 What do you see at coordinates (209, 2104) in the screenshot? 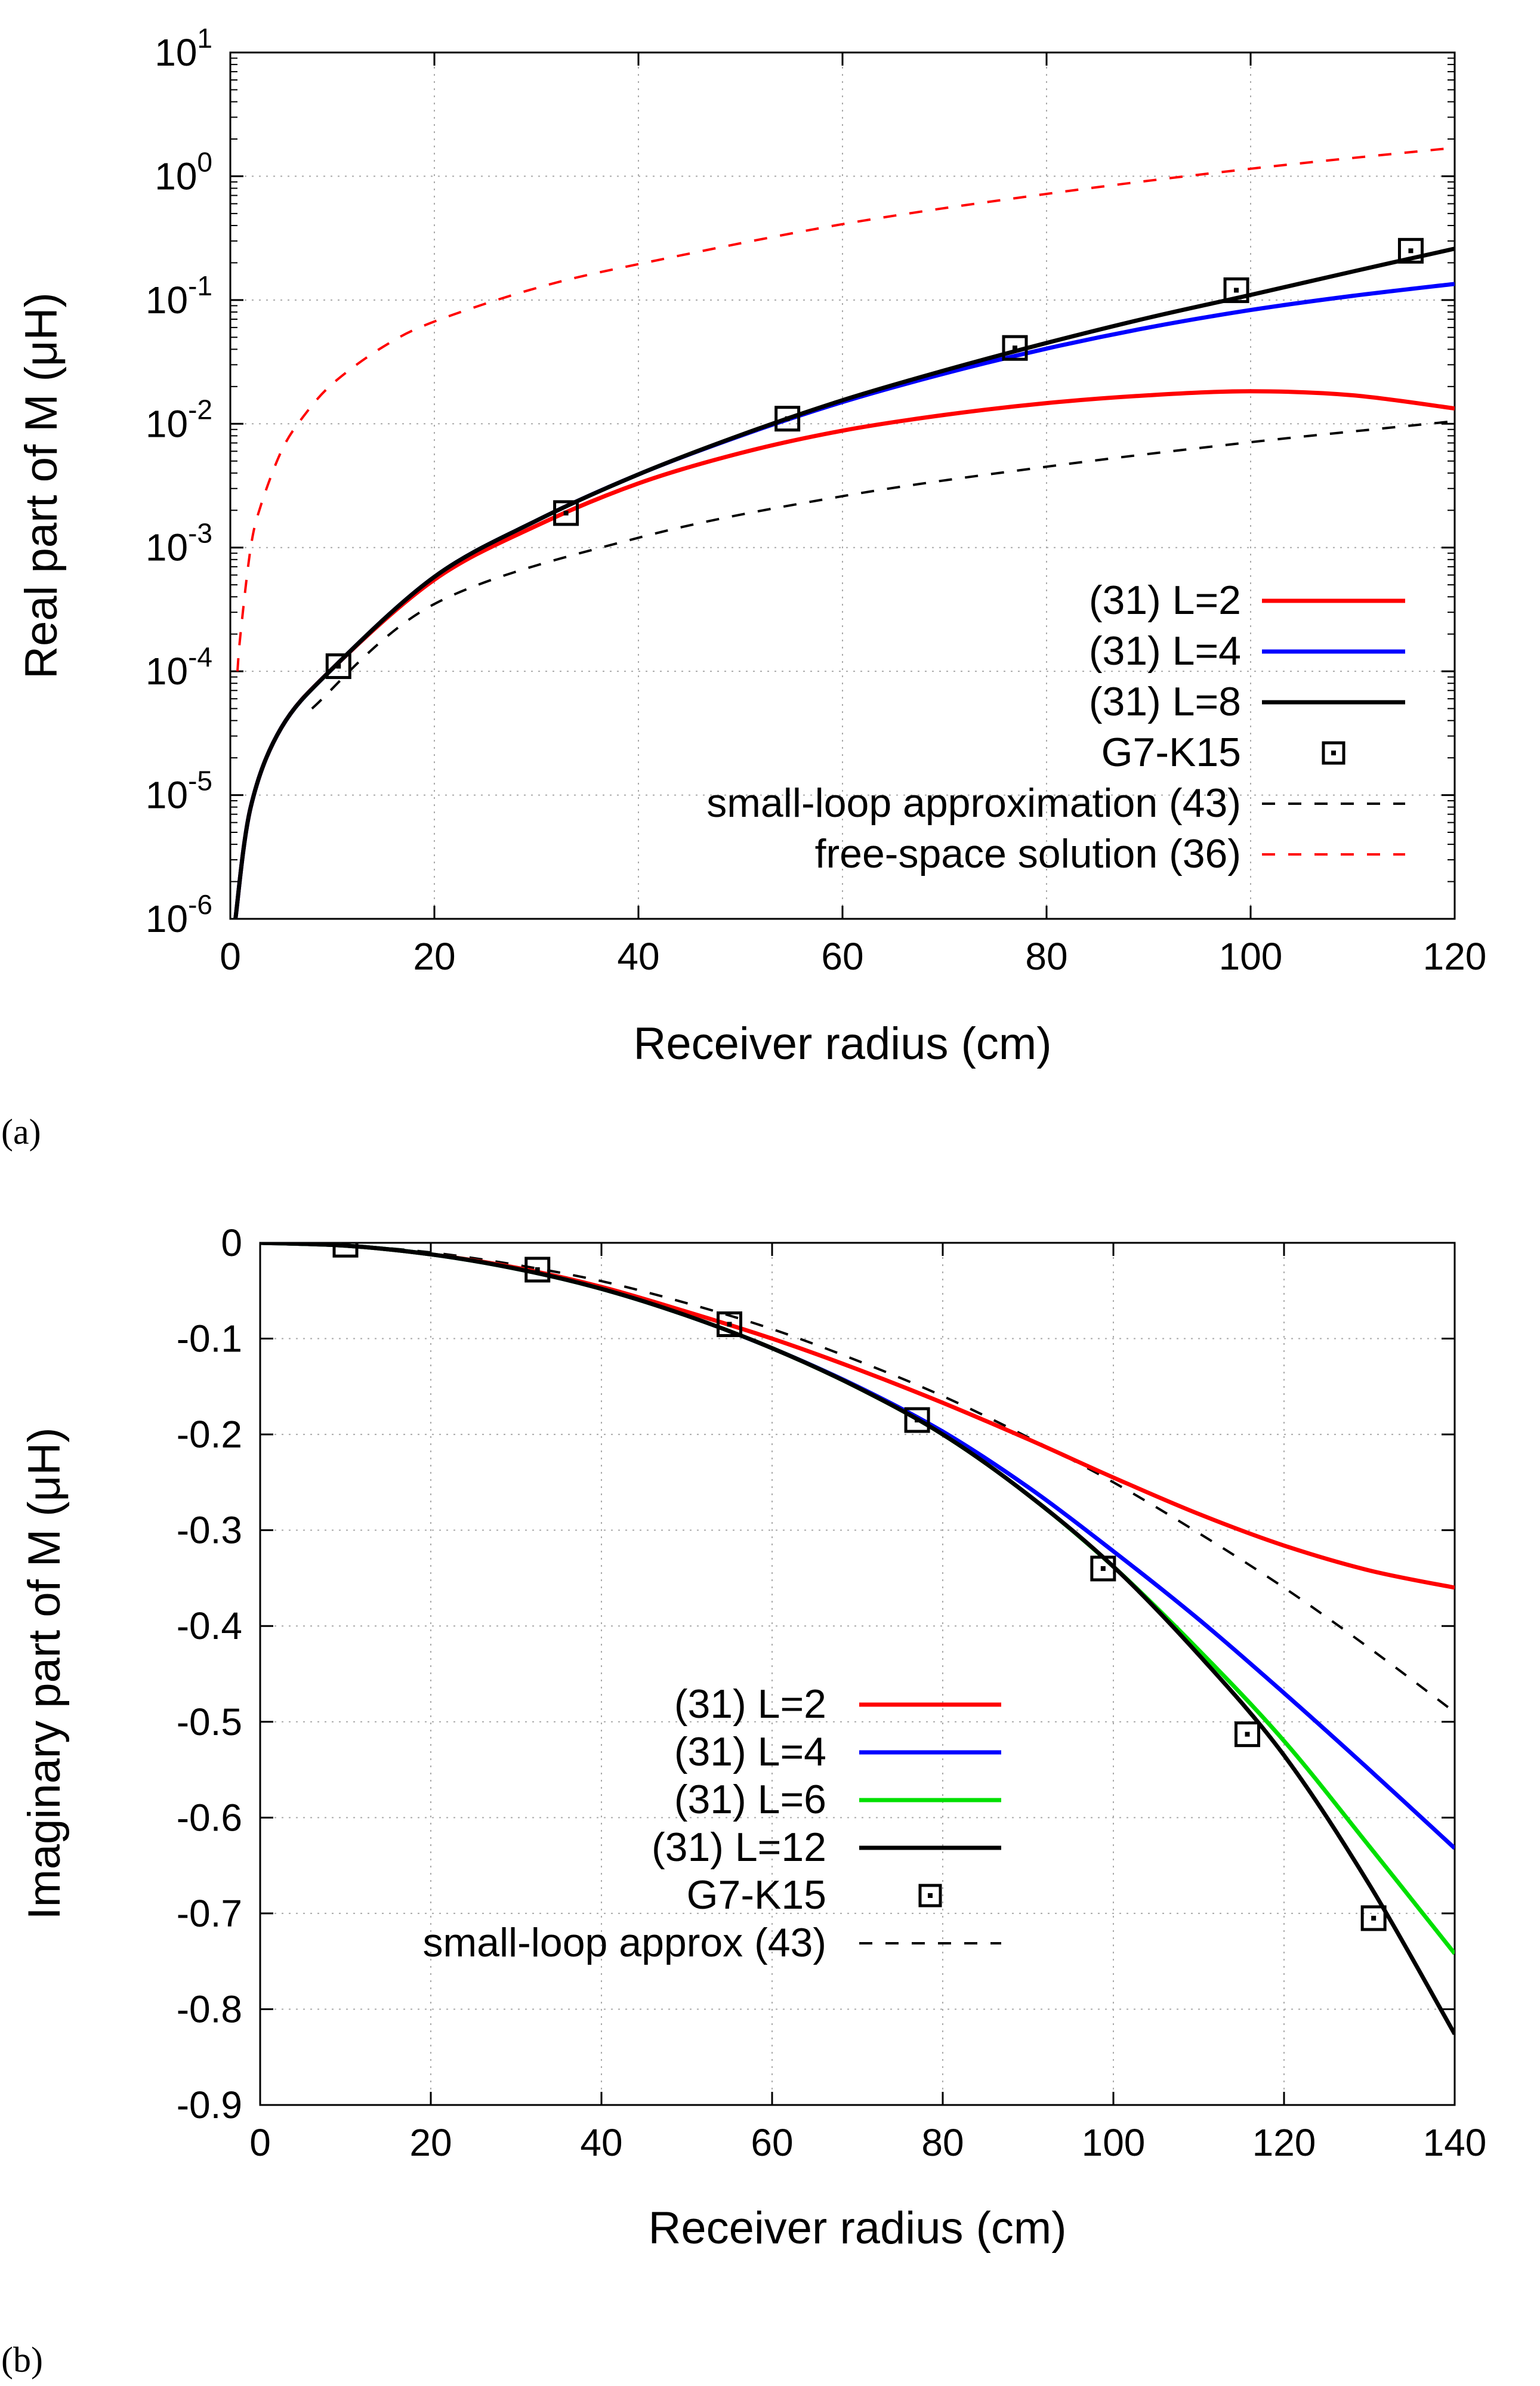
I see `y-tick-label-9: -0.9` at bounding box center [209, 2104].